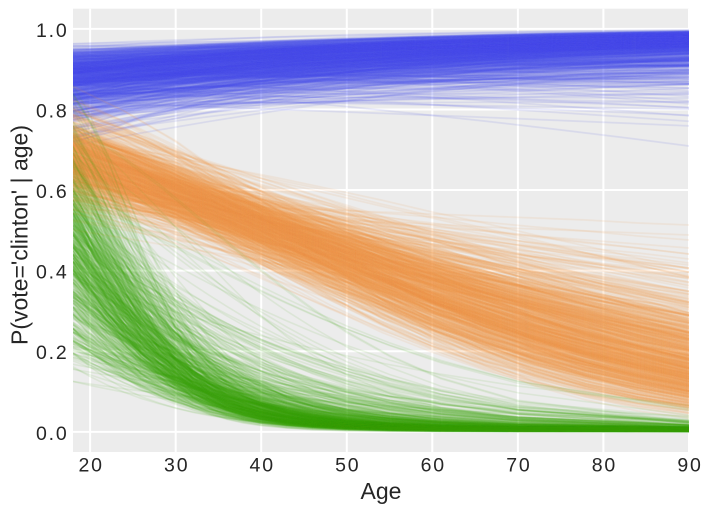  Describe the element at coordinates (518, 466) in the screenshot. I see `svg-text: 70` at that location.